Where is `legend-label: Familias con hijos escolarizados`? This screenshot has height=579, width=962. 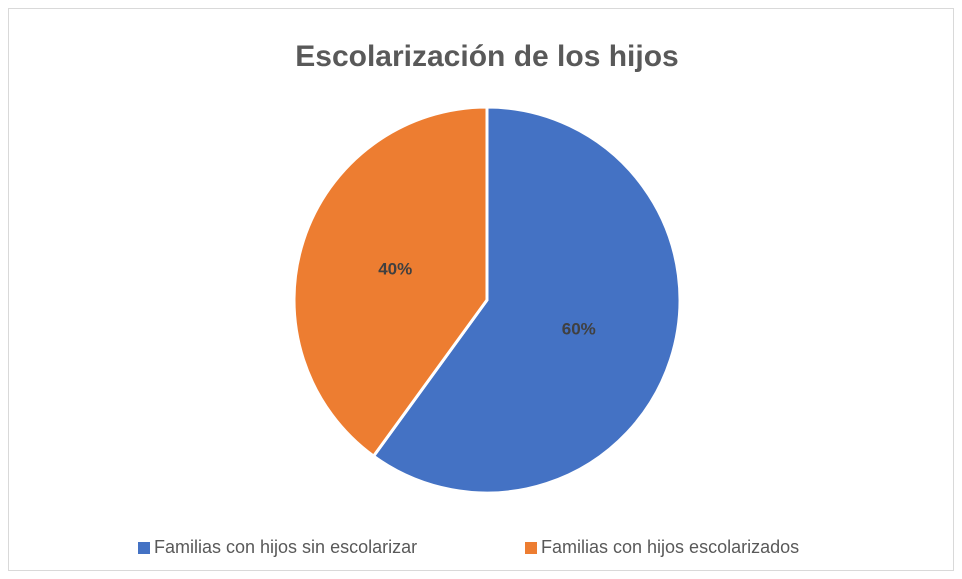
legend-label: Familias con hijos escolarizados is located at coordinates (670, 547).